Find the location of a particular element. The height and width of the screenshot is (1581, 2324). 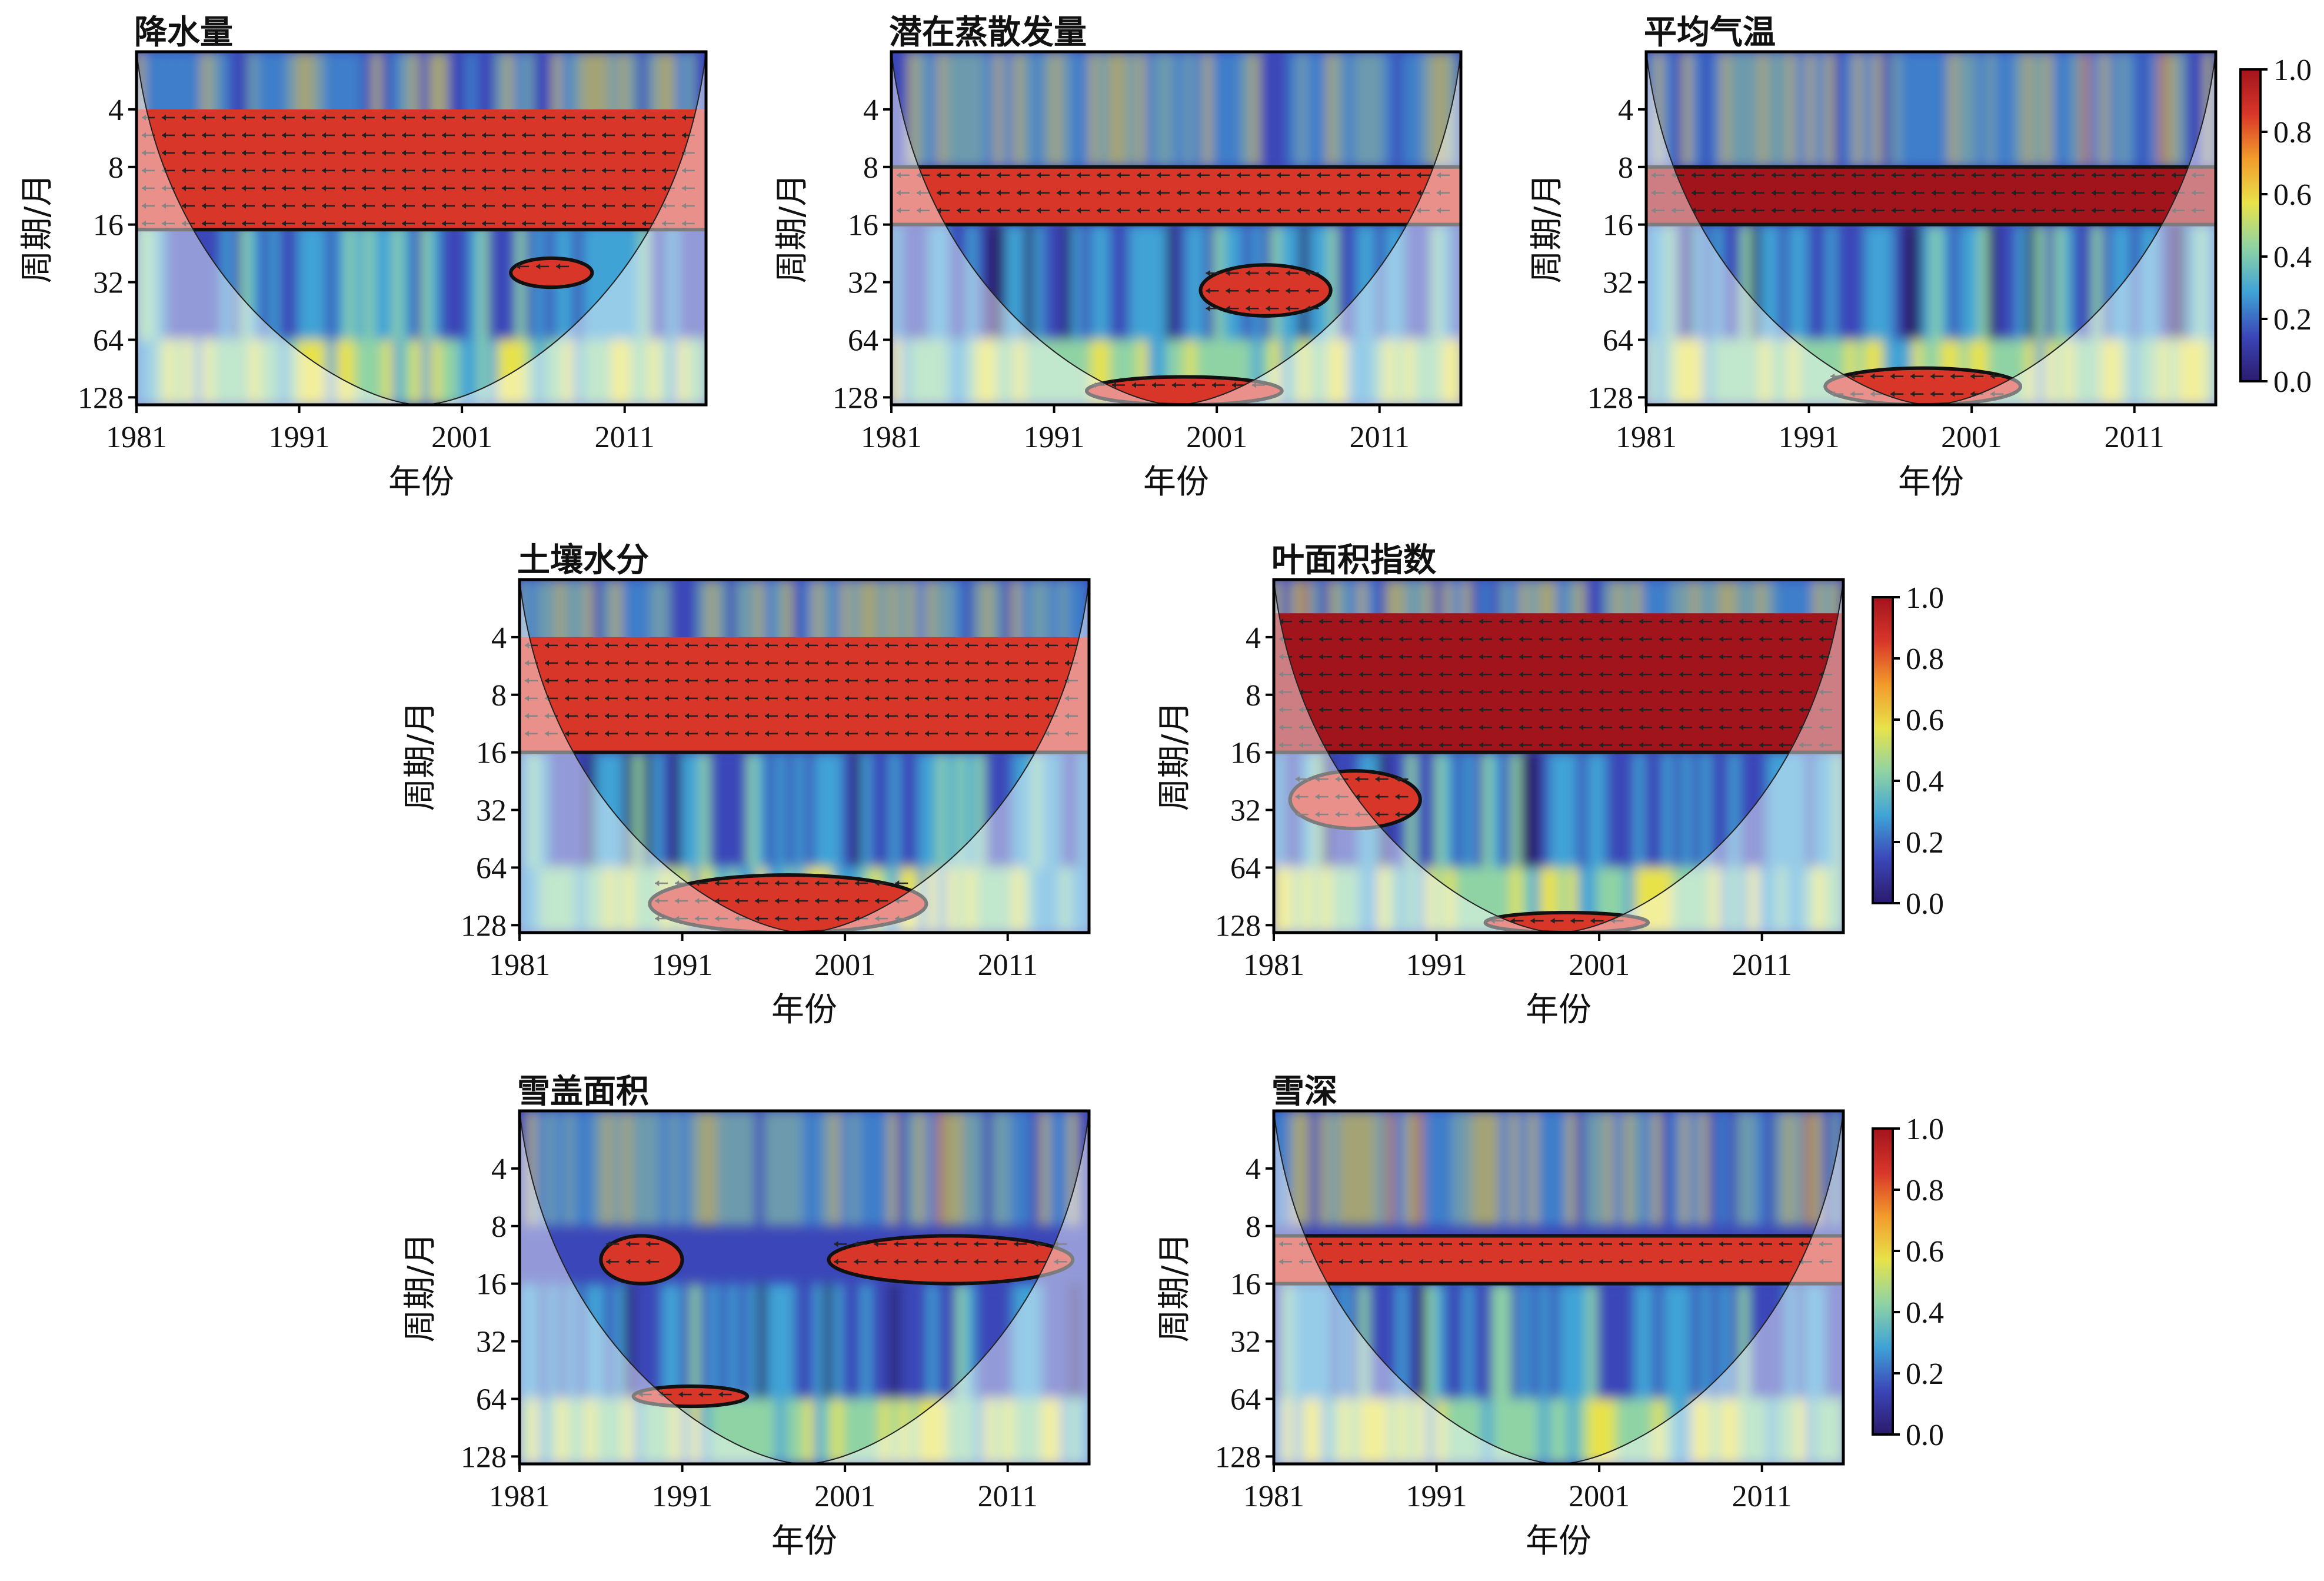

y-tick-label: 128 is located at coordinates (1238, 1457).